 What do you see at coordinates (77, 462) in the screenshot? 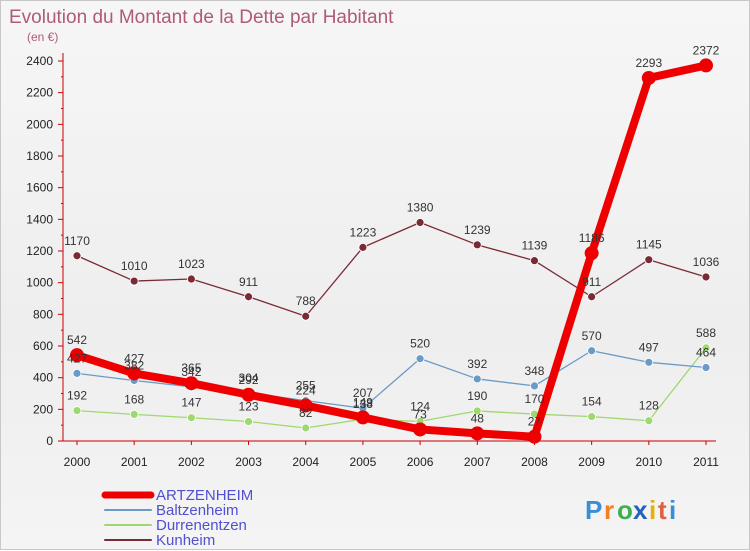
I see `x-tick-label: 2000` at bounding box center [77, 462].